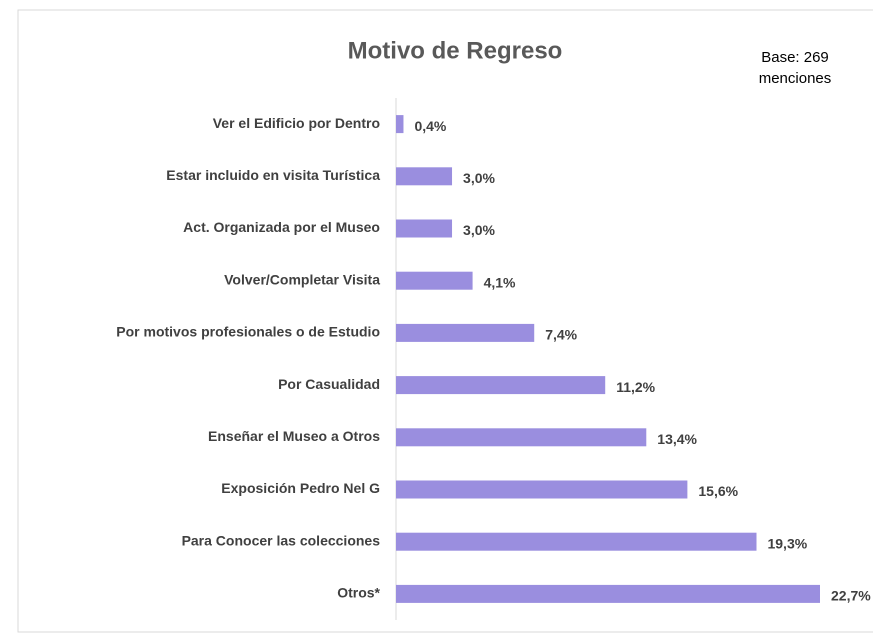 This screenshot has height=638, width=873. Describe the element at coordinates (300, 488) in the screenshot. I see `y-tick-label: Exposición Pedro Nel G` at that location.